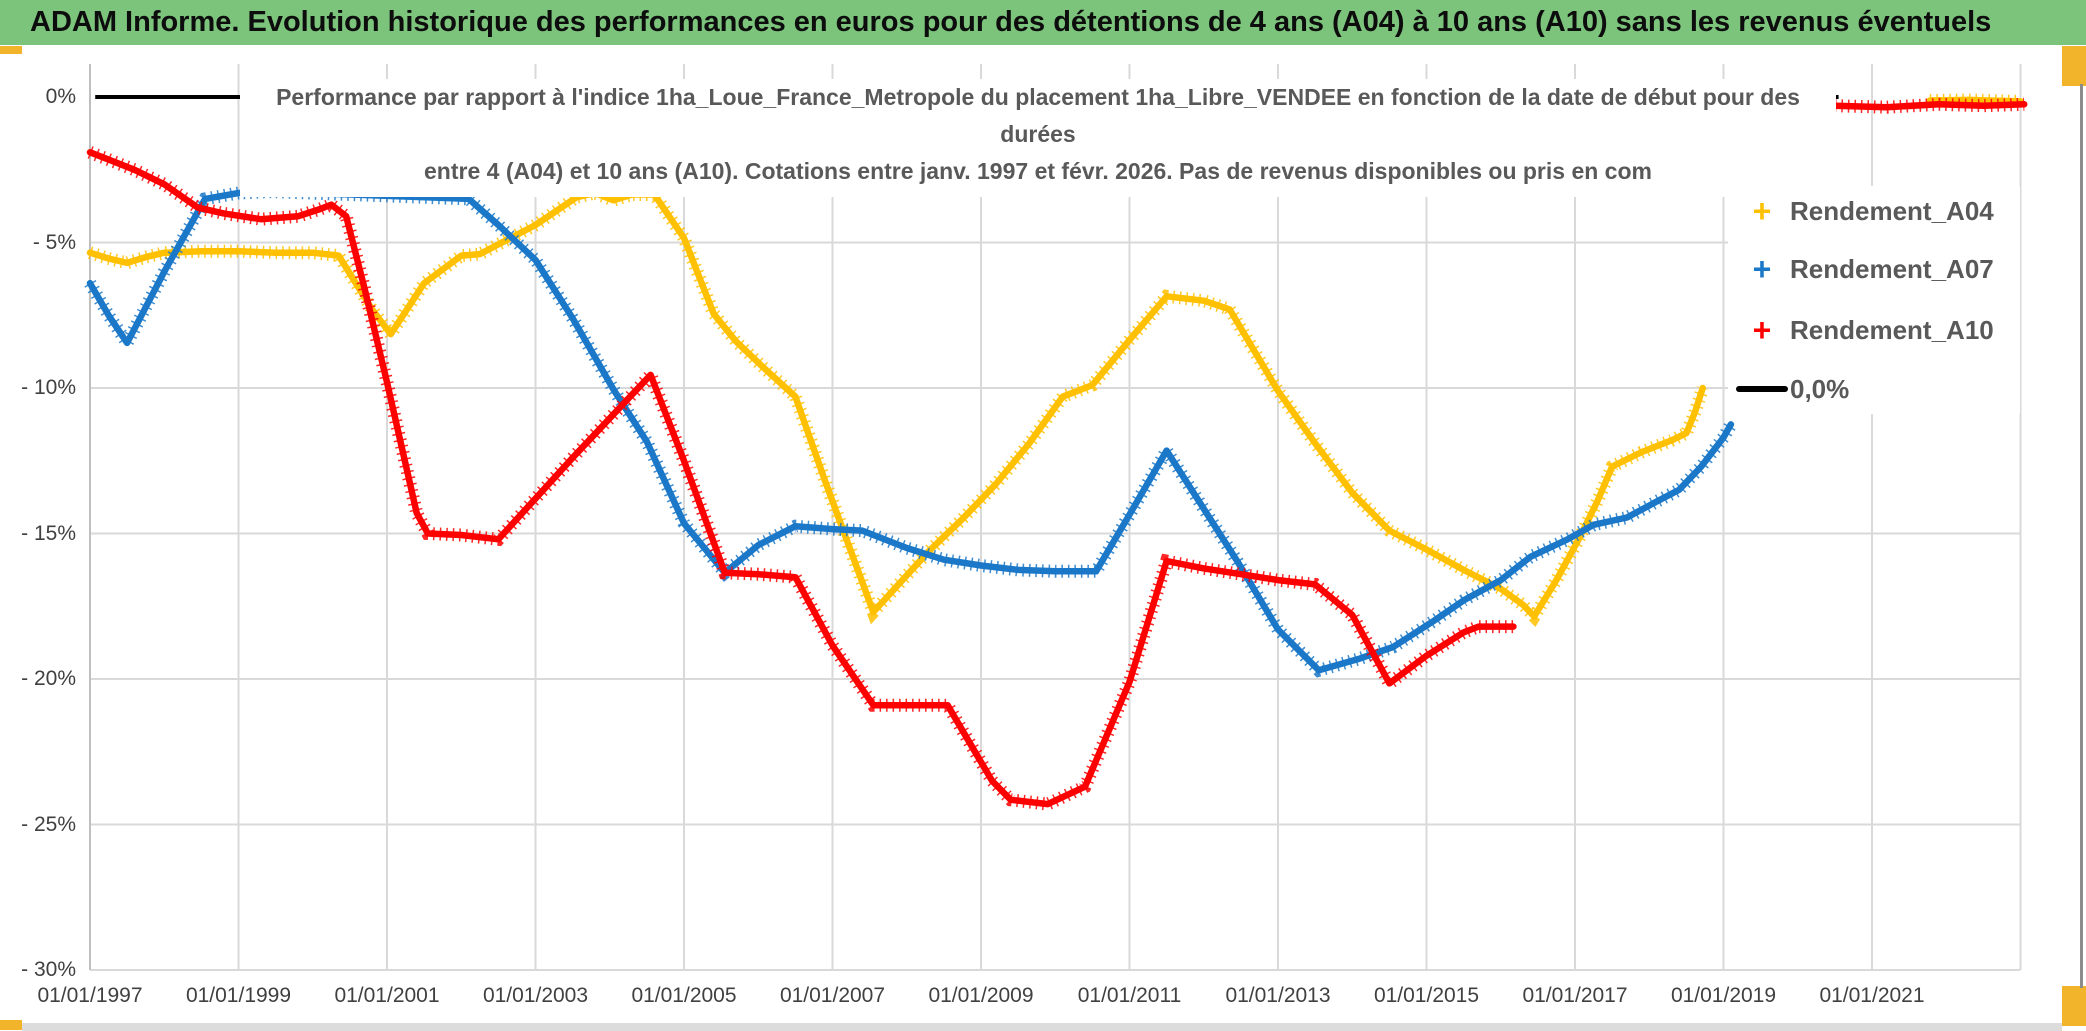  Describe the element at coordinates (54, 242) in the screenshot. I see `y-axis-label: - 5%` at that location.